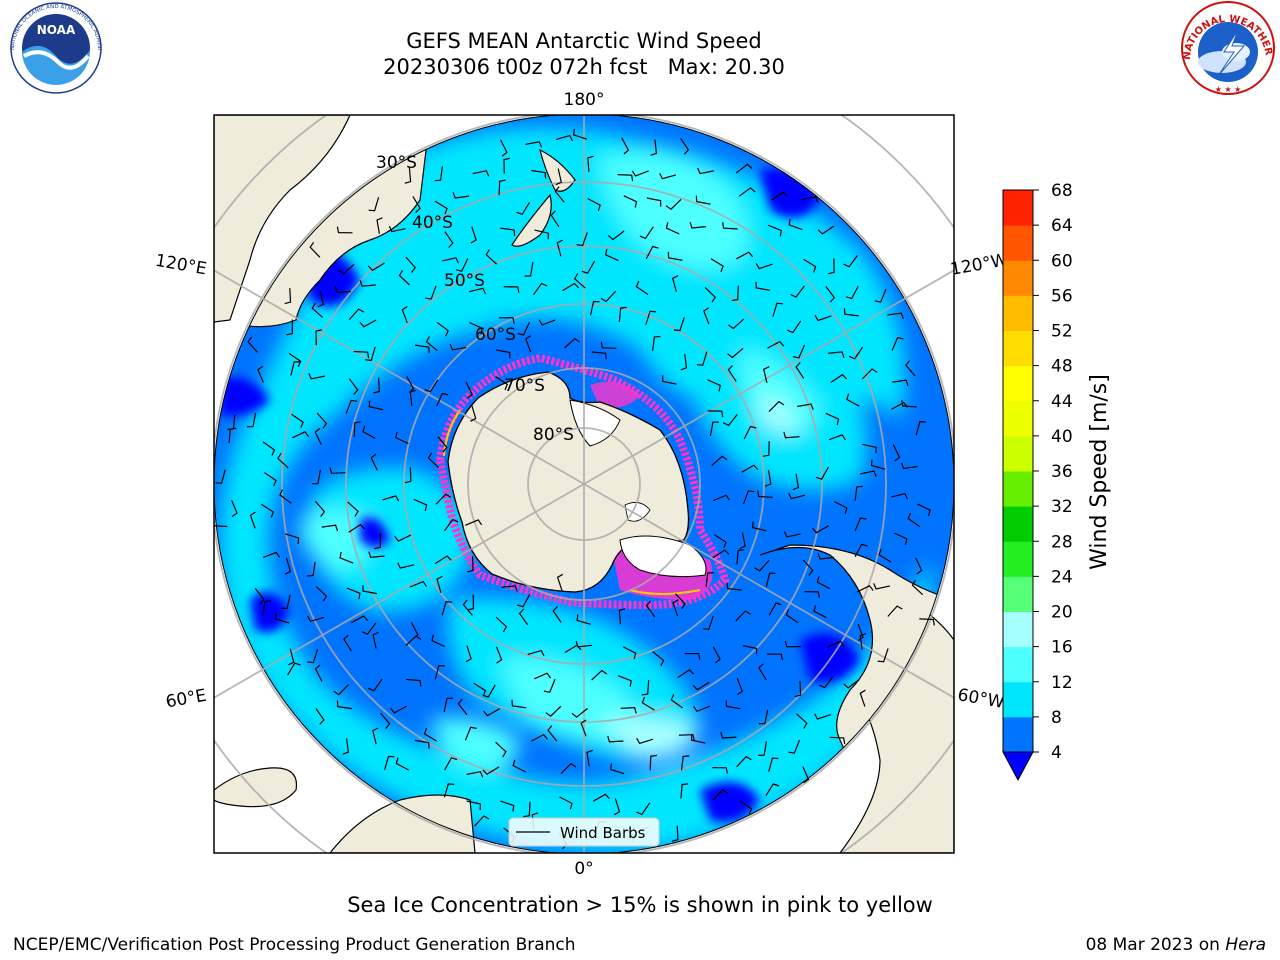 The height and width of the screenshot is (960, 1280). Describe the element at coordinates (186, 699) in the screenshot. I see `lon-label-60e: 60°E` at that location.